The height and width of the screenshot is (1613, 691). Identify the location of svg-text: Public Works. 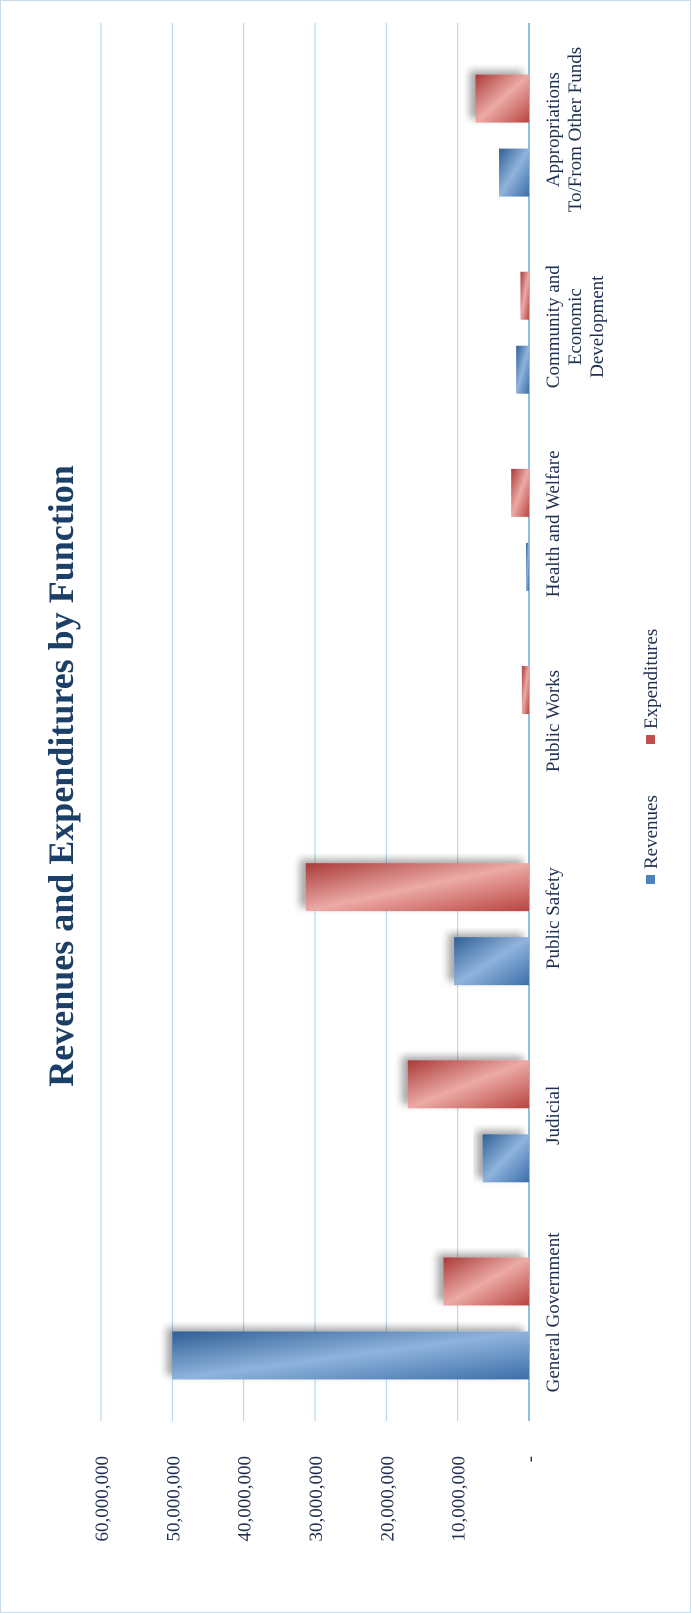
(553, 721).